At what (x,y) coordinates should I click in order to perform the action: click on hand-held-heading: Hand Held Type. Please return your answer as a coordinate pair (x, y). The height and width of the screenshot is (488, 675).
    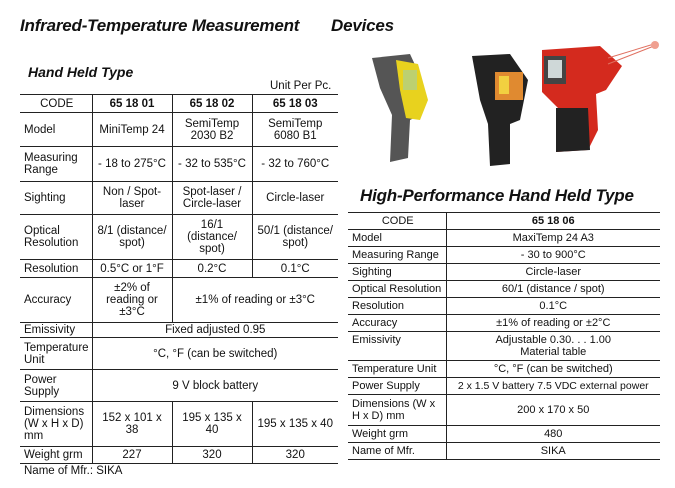
    Looking at the image, I should click on (81, 72).